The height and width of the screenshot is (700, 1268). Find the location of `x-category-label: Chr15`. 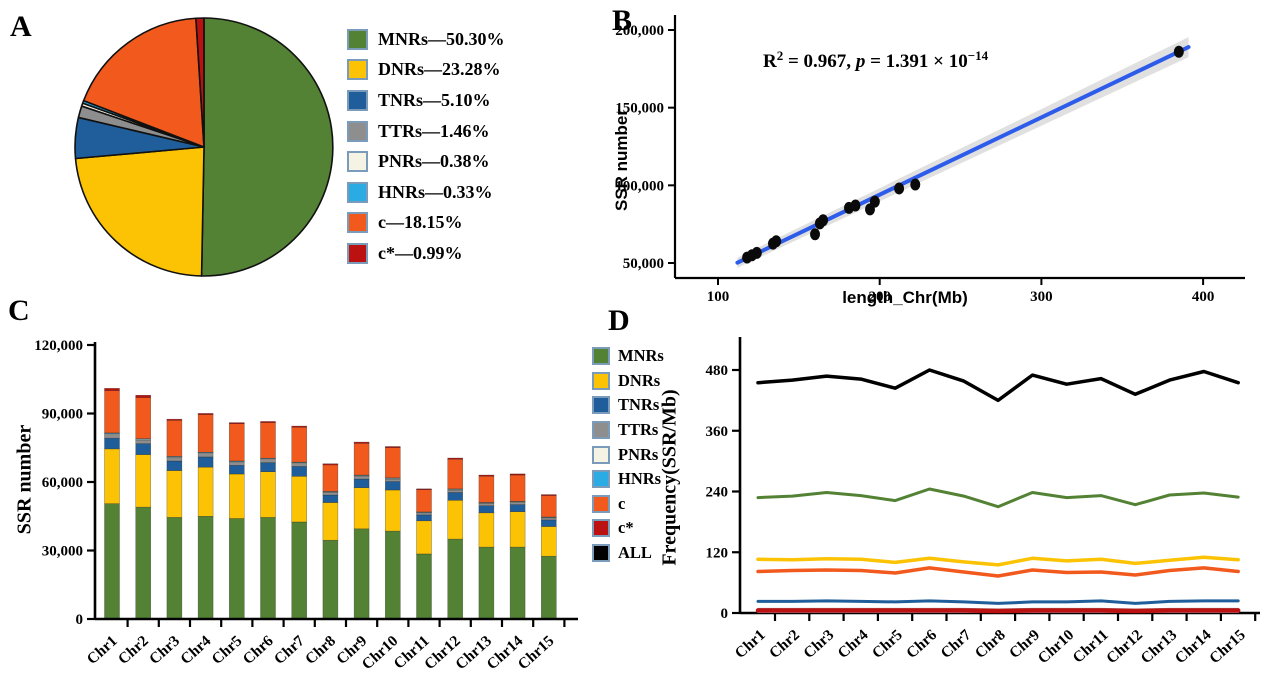

x-category-label: Chr15 is located at coordinates (1227, 646).